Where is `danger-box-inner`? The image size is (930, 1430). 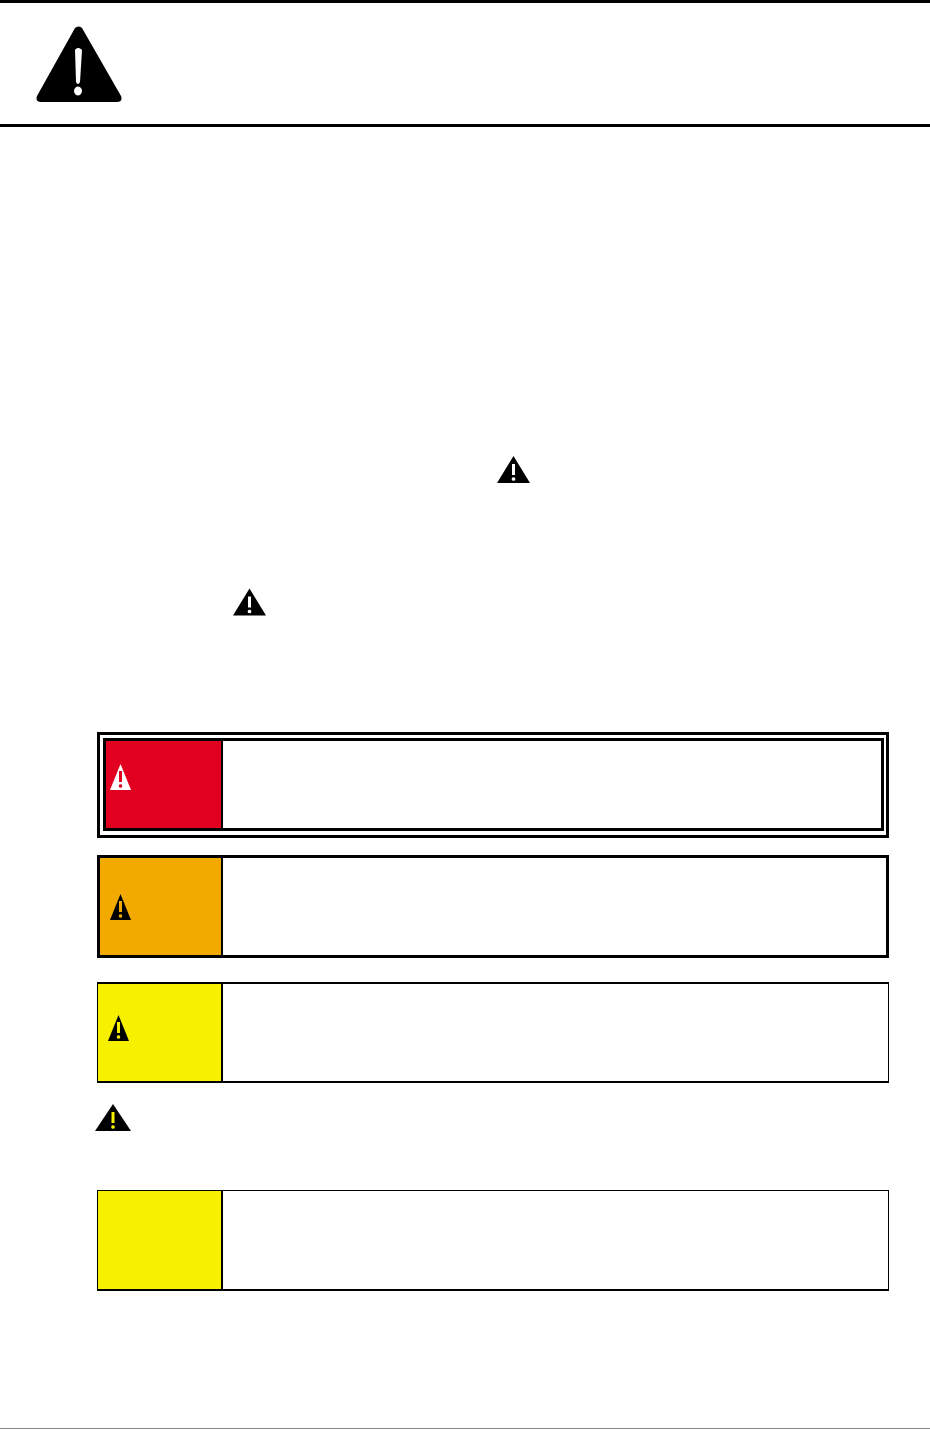 danger-box-inner is located at coordinates (493, 784).